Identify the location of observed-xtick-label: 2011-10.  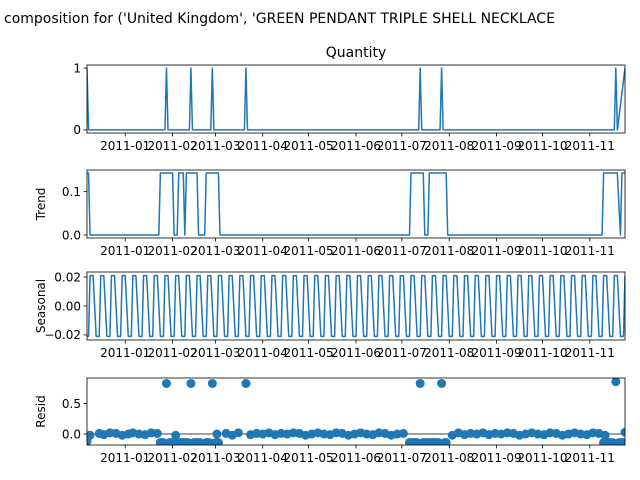
(542, 146).